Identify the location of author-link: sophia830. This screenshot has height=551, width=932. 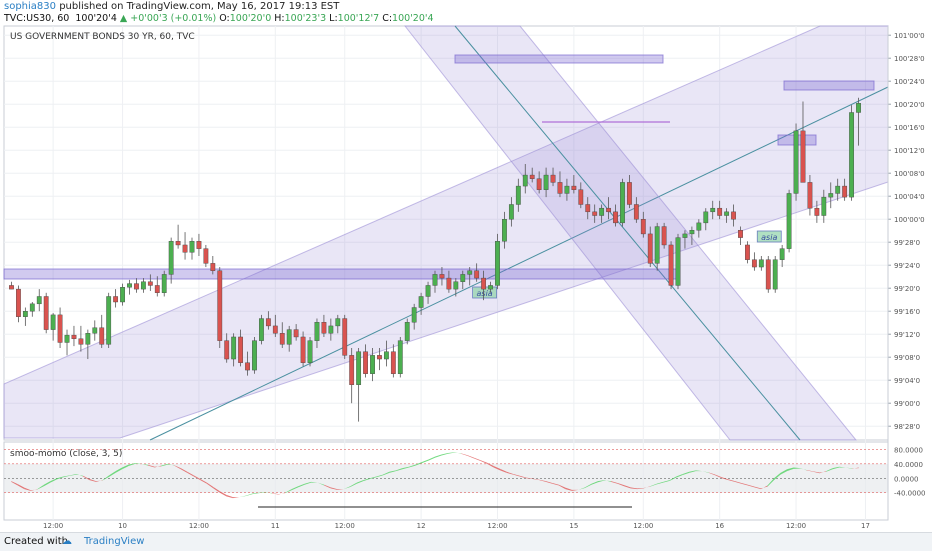
(30, 6).